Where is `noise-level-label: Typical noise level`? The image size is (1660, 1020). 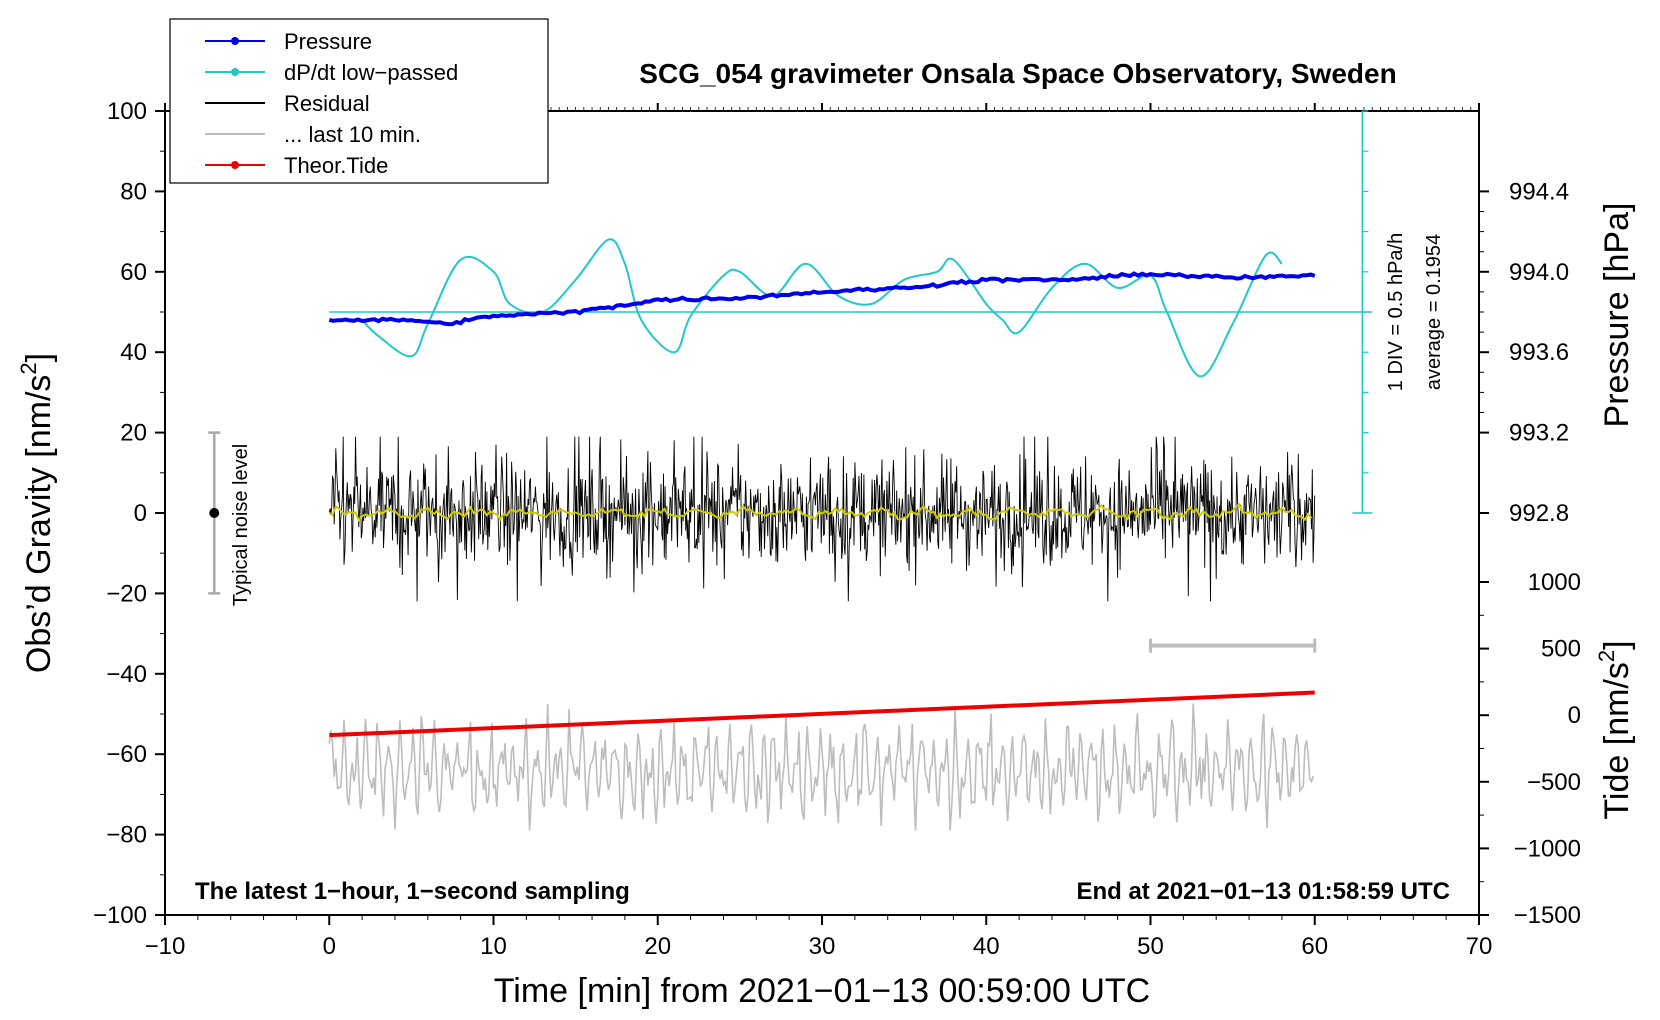 noise-level-label: Typical noise level is located at coordinates (241, 525).